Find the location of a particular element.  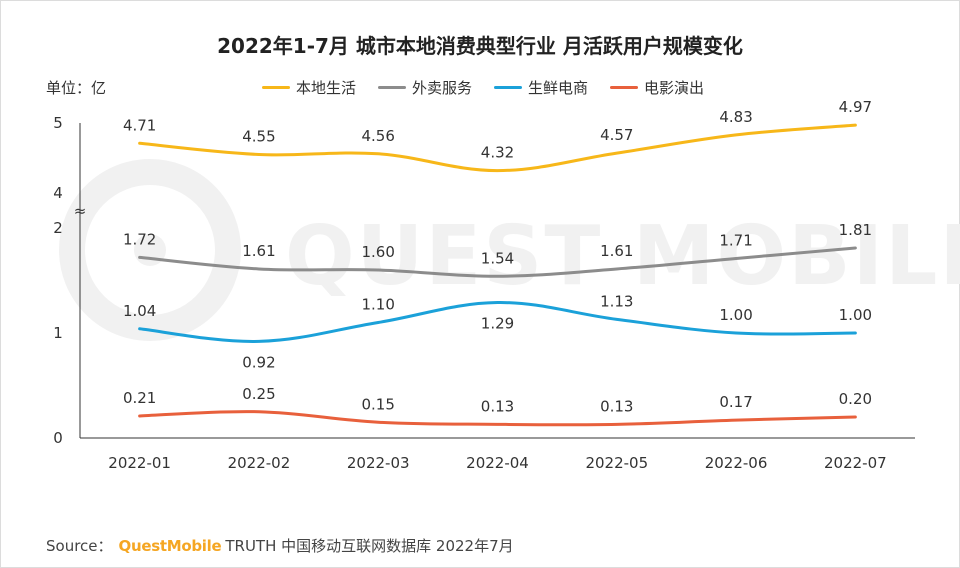

legend-item-local-life: 本地生活 is located at coordinates (309, 87).